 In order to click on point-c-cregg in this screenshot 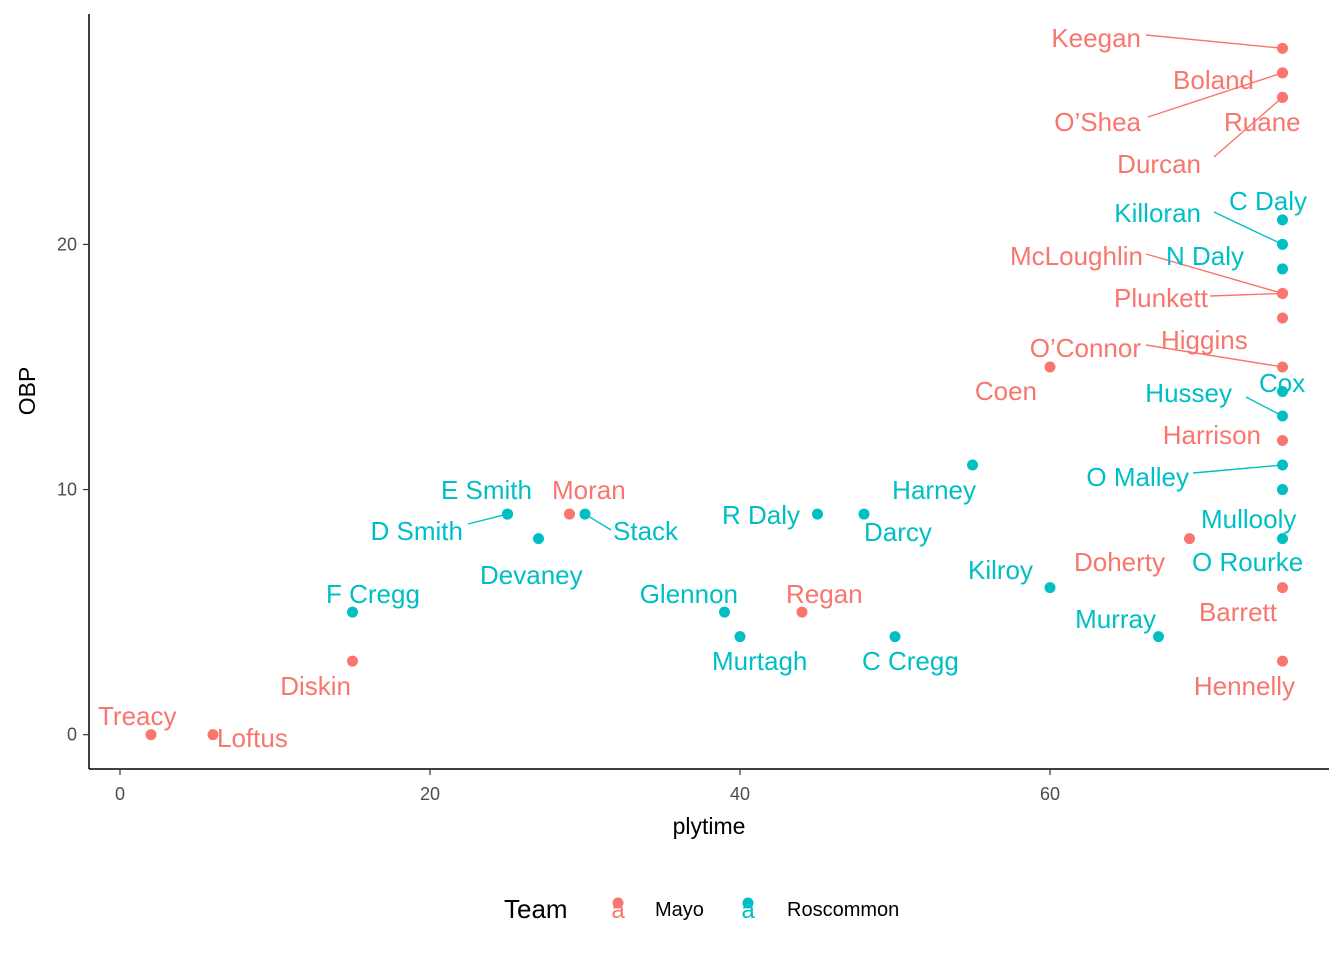, I will do `click(895, 637)`.